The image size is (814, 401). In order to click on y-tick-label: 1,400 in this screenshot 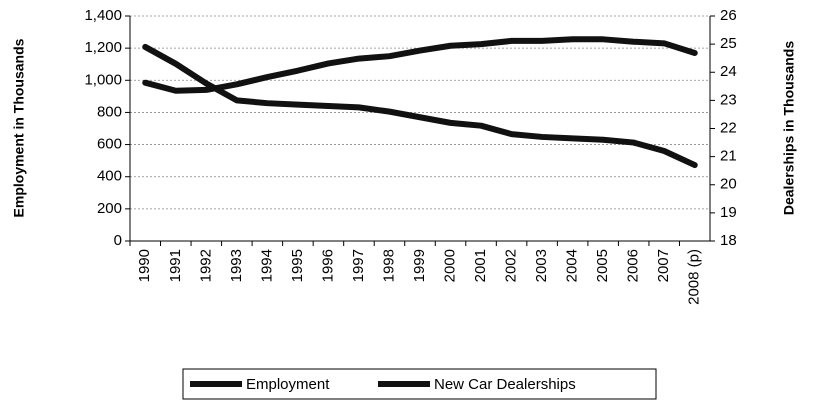, I will do `click(103, 15)`.